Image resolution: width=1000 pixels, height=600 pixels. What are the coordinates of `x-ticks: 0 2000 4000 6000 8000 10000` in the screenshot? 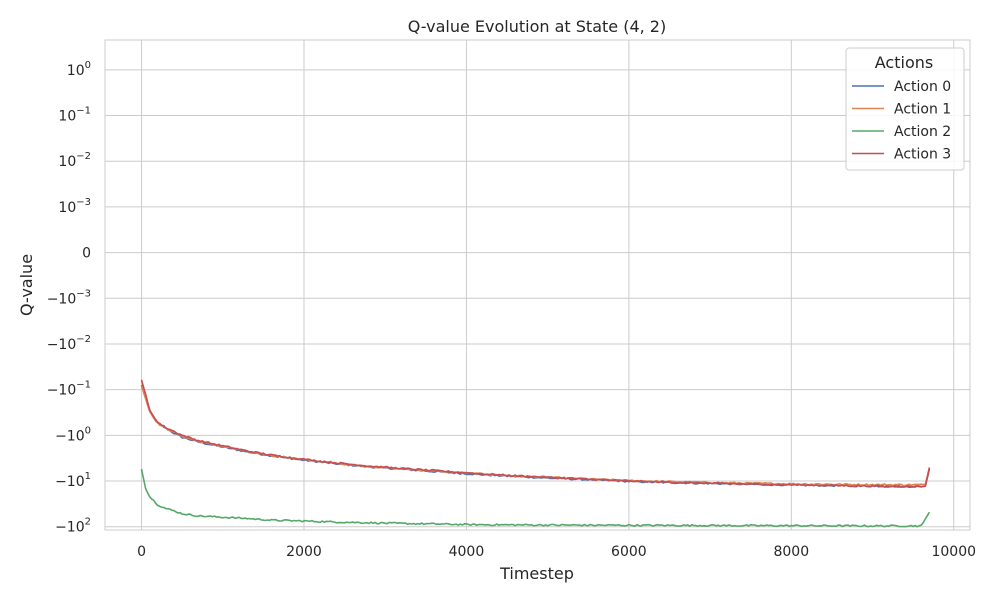 It's located at (556, 552).